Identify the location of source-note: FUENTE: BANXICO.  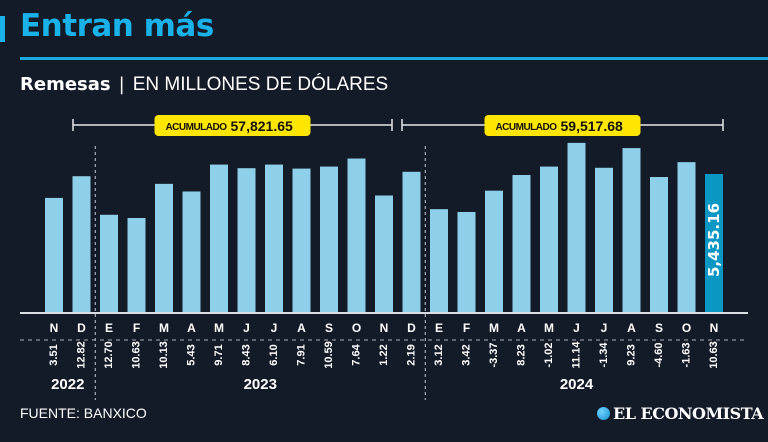
(83, 413).